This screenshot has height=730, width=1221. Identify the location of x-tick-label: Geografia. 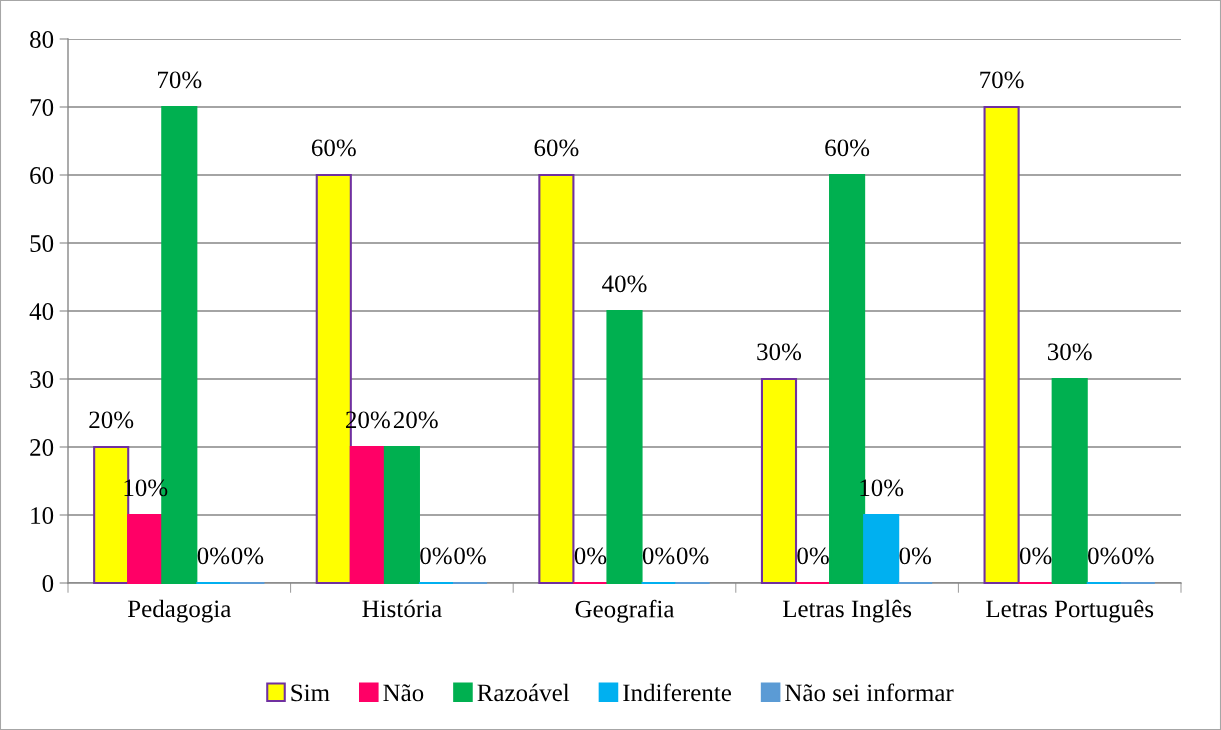
(625, 611).